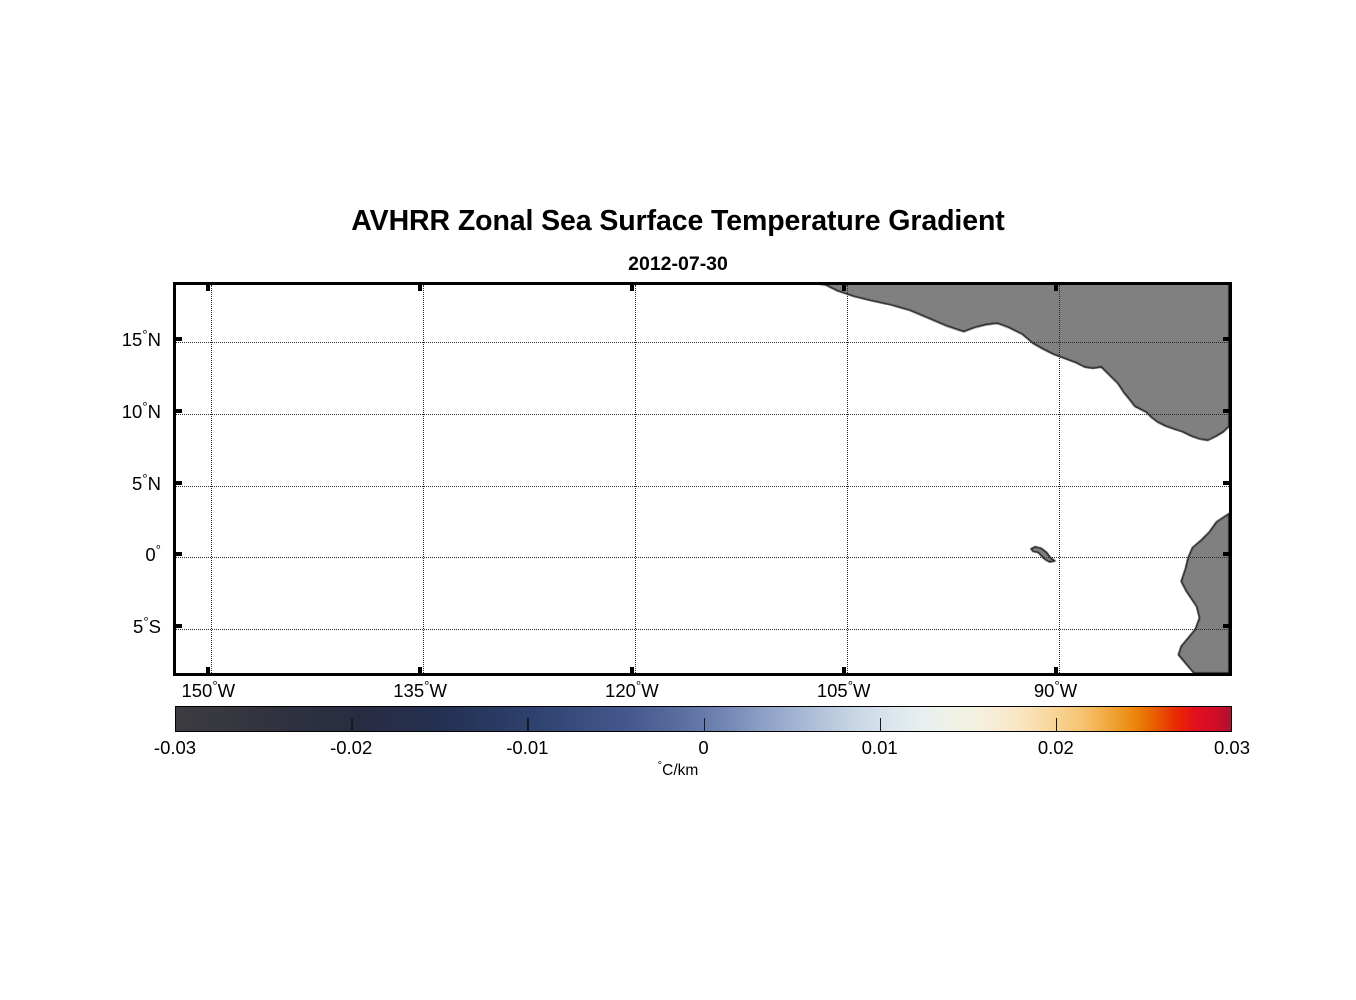 Image resolution: width=1356 pixels, height=1000 pixels. What do you see at coordinates (208, 689) in the screenshot?
I see `xtick-label-0: 150°W` at bounding box center [208, 689].